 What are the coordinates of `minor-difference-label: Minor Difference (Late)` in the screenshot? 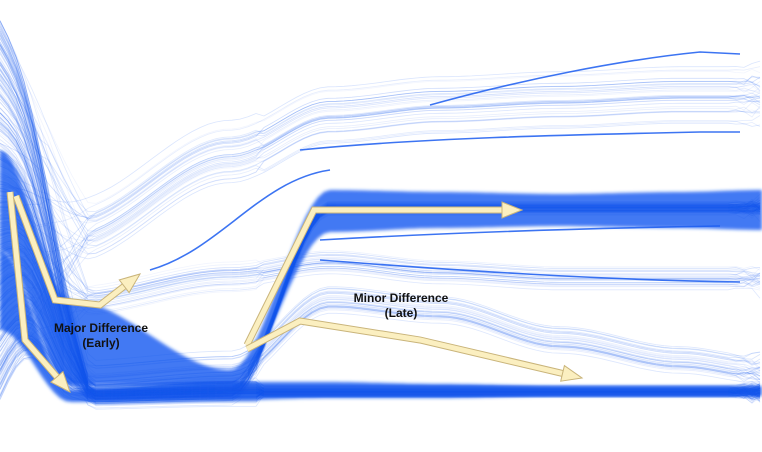 It's located at (401, 306).